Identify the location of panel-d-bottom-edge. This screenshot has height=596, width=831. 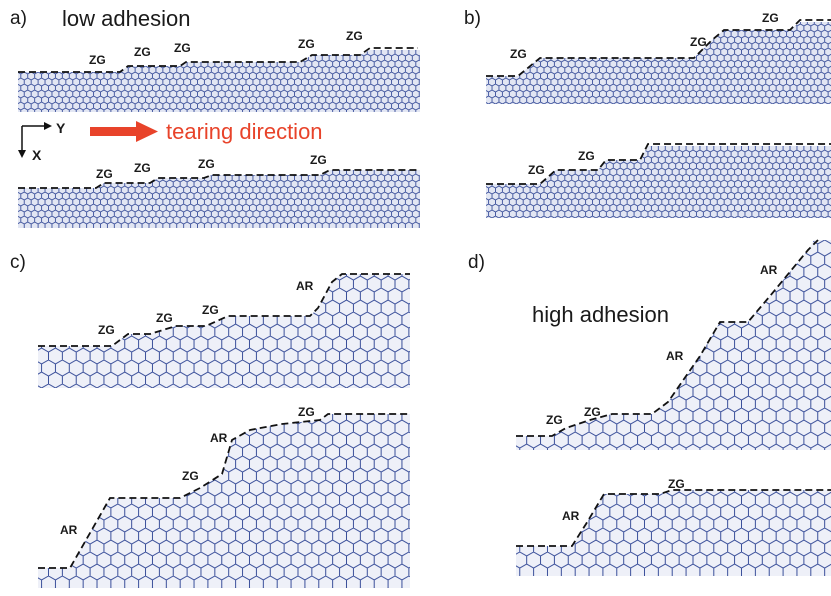
(673, 518).